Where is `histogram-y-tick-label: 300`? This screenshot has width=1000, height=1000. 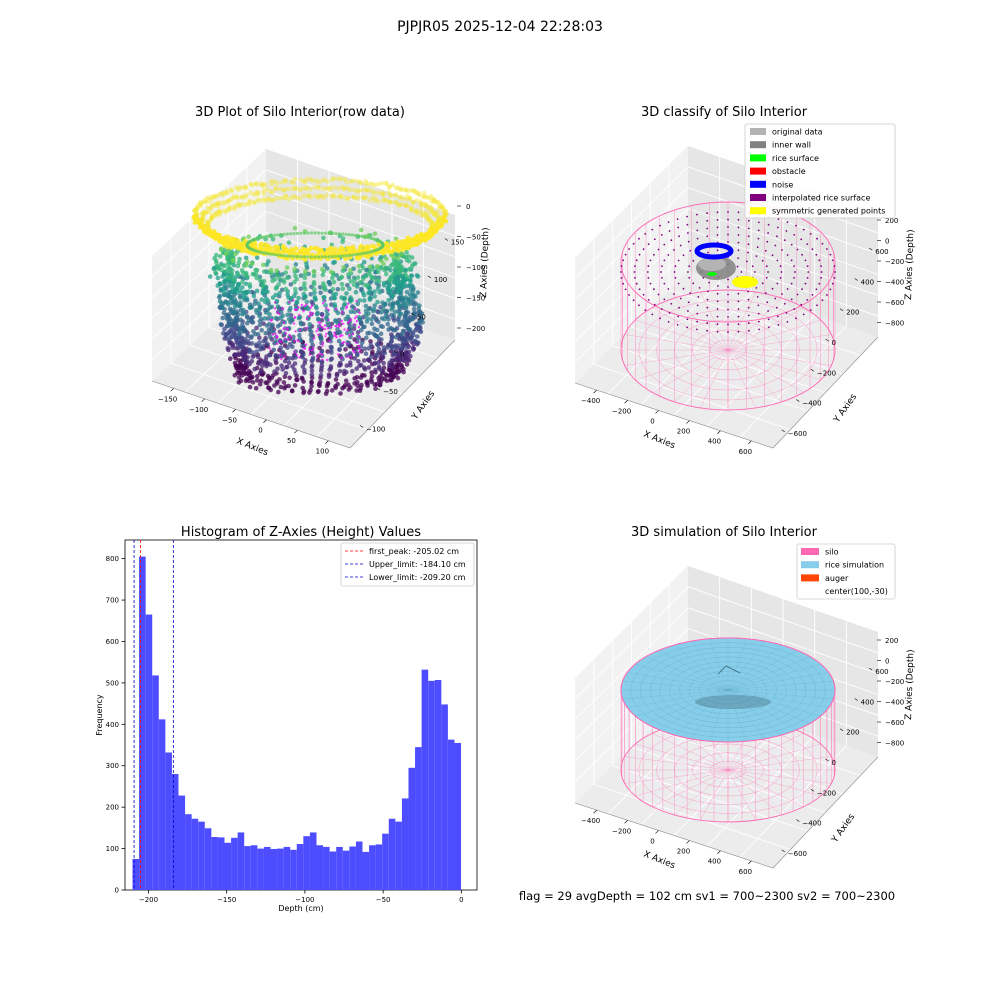
histogram-y-tick-label: 300 is located at coordinates (112, 766).